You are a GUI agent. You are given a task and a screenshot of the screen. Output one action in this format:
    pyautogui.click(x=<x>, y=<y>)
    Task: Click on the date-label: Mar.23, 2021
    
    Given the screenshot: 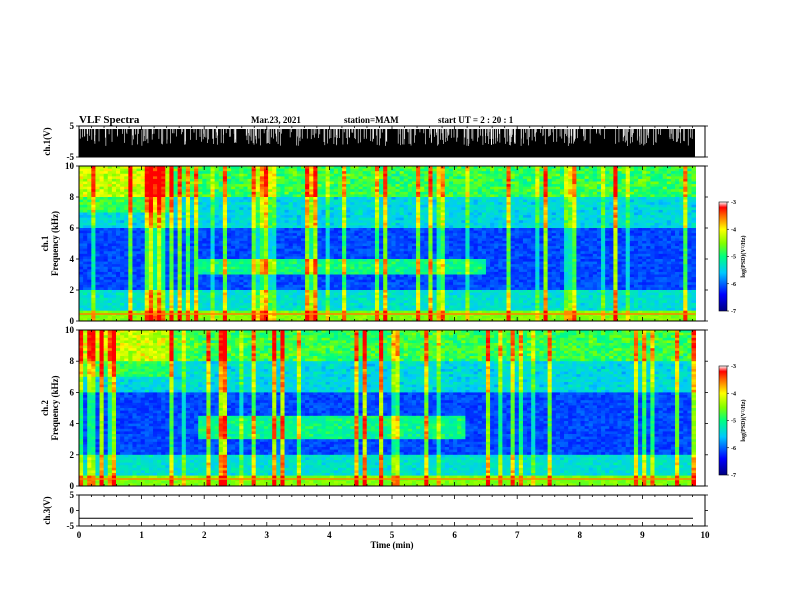 What is the action you would take?
    pyautogui.click(x=276, y=120)
    